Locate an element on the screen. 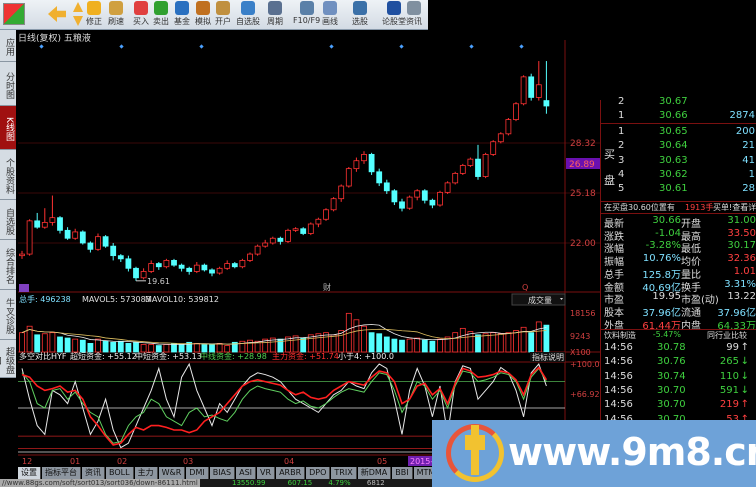  left-tab-0: 应用 is located at coordinates (8, 46).